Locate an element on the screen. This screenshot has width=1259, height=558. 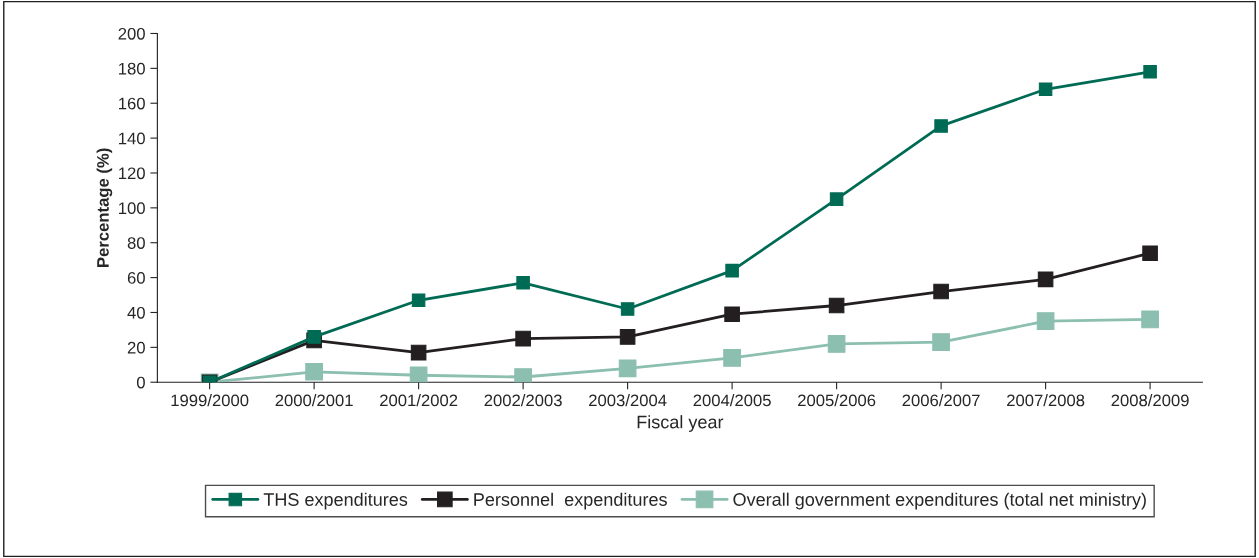
x-tick-label: 2008/2009 is located at coordinates (1150, 400).